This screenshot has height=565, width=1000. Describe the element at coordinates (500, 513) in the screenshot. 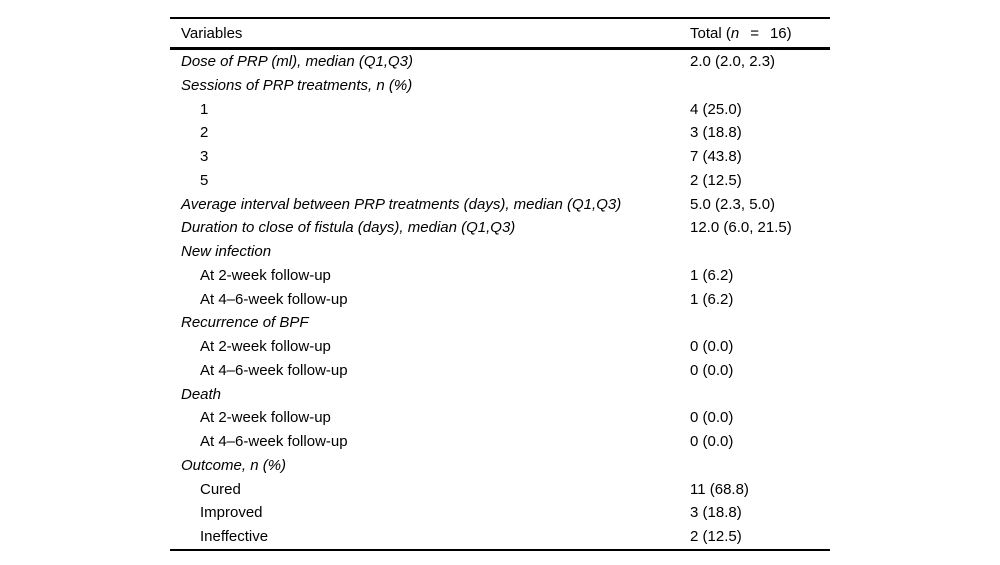

I see `table-row: Improved 3 (18.8)` at that location.